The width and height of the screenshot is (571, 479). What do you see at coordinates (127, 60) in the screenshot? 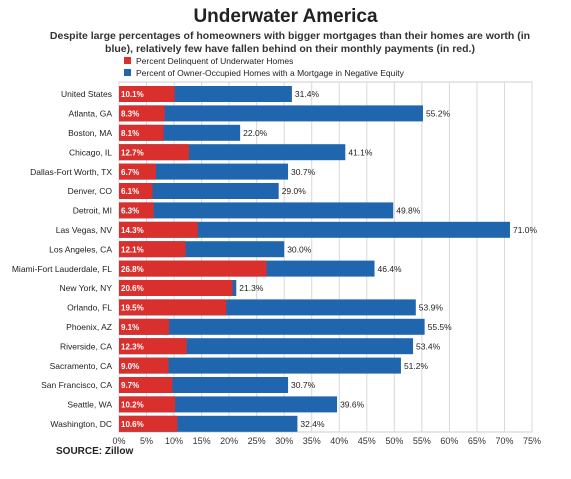
I see `legend-swatch-delinquent` at bounding box center [127, 60].